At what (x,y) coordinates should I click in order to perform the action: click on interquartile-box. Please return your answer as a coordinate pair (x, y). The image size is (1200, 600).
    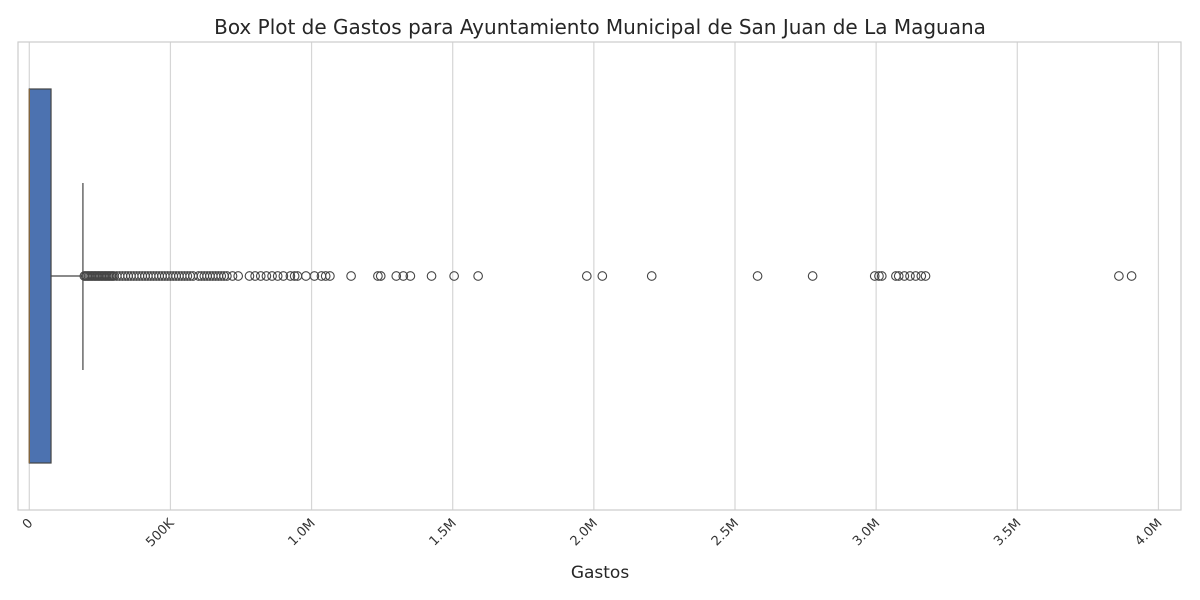
    Looking at the image, I should click on (40, 276).